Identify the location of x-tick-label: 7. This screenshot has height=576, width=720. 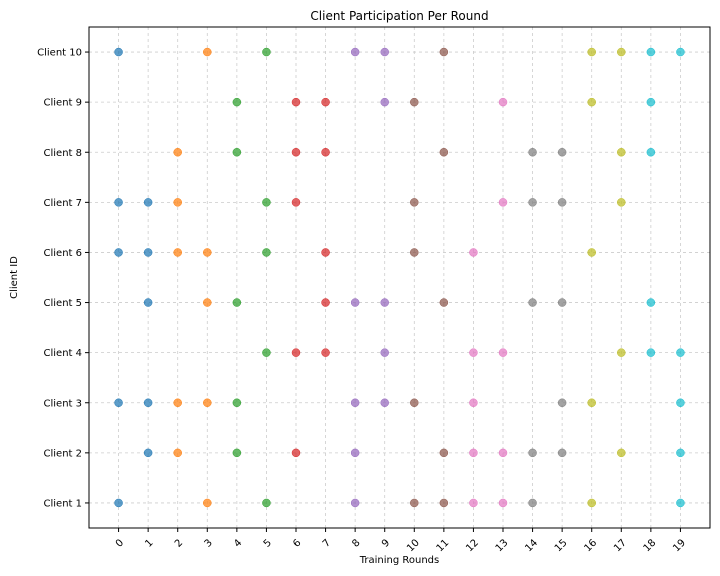
(327, 543).